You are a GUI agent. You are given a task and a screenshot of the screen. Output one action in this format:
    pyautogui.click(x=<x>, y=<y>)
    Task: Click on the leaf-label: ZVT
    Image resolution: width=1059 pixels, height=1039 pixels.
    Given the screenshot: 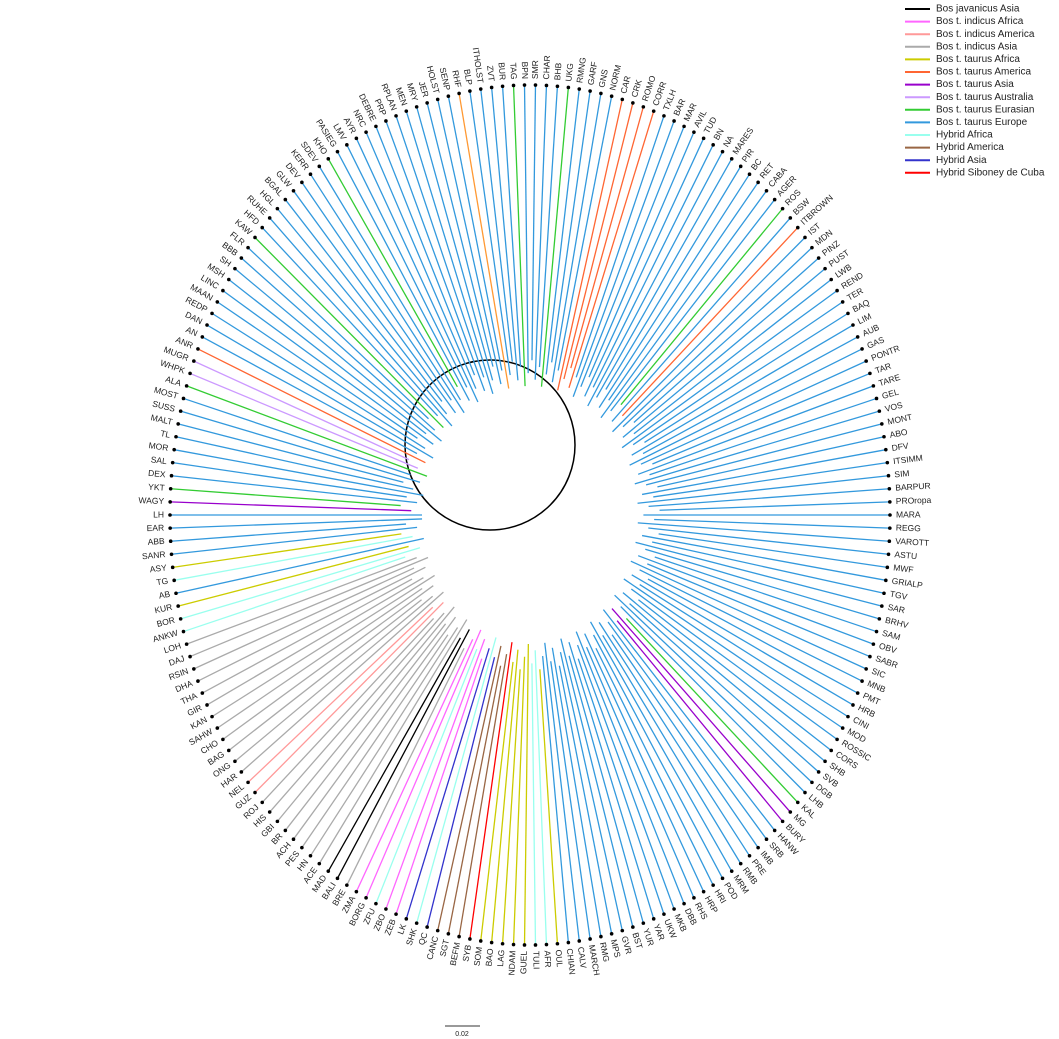 What is the action you would take?
    pyautogui.click(x=491, y=73)
    